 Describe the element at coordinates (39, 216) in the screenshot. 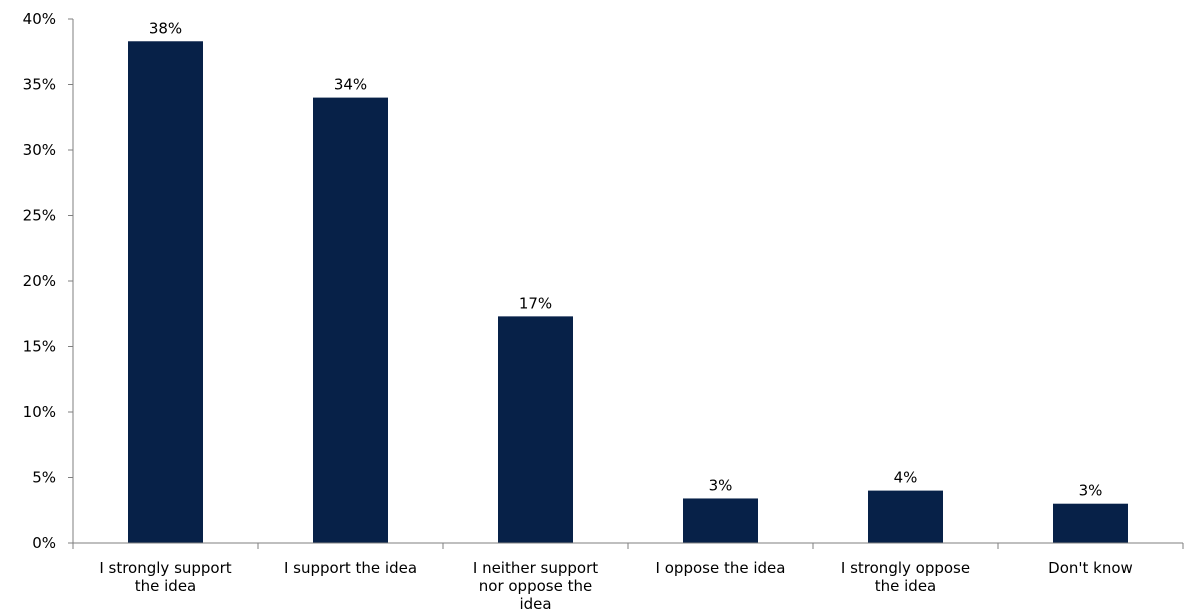

I see `y-tick-label: 25%` at that location.